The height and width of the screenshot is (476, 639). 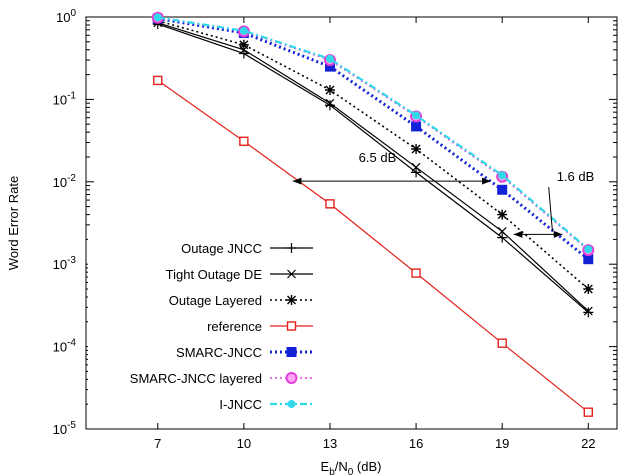 What do you see at coordinates (443, 194) in the screenshot?
I see `annotation-layer: 6.5 dB 1.6 dB` at bounding box center [443, 194].